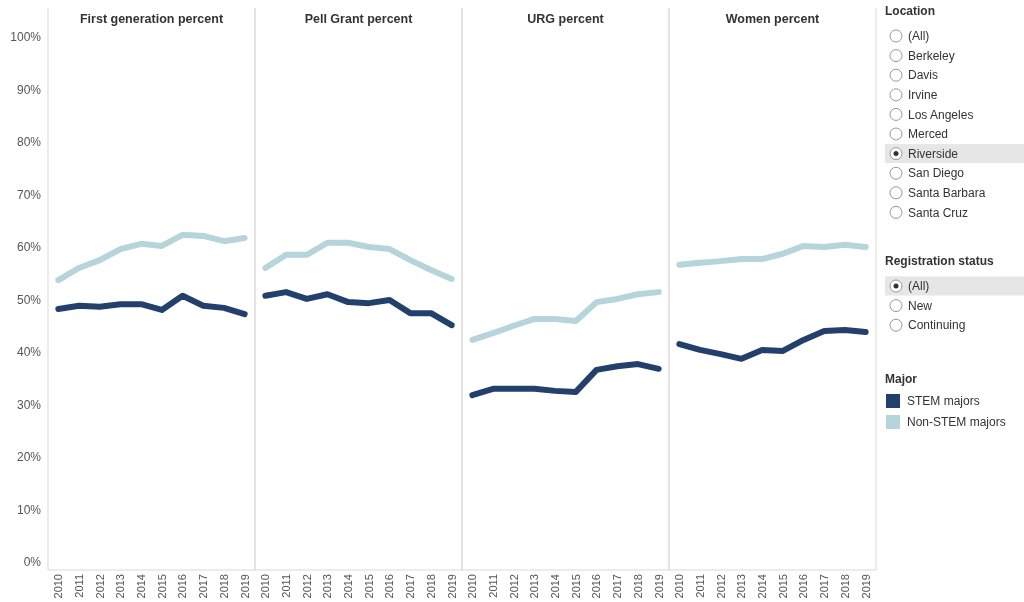 The image size is (1024, 602). What do you see at coordinates (923, 75) in the screenshot?
I see `text: Davis` at bounding box center [923, 75].